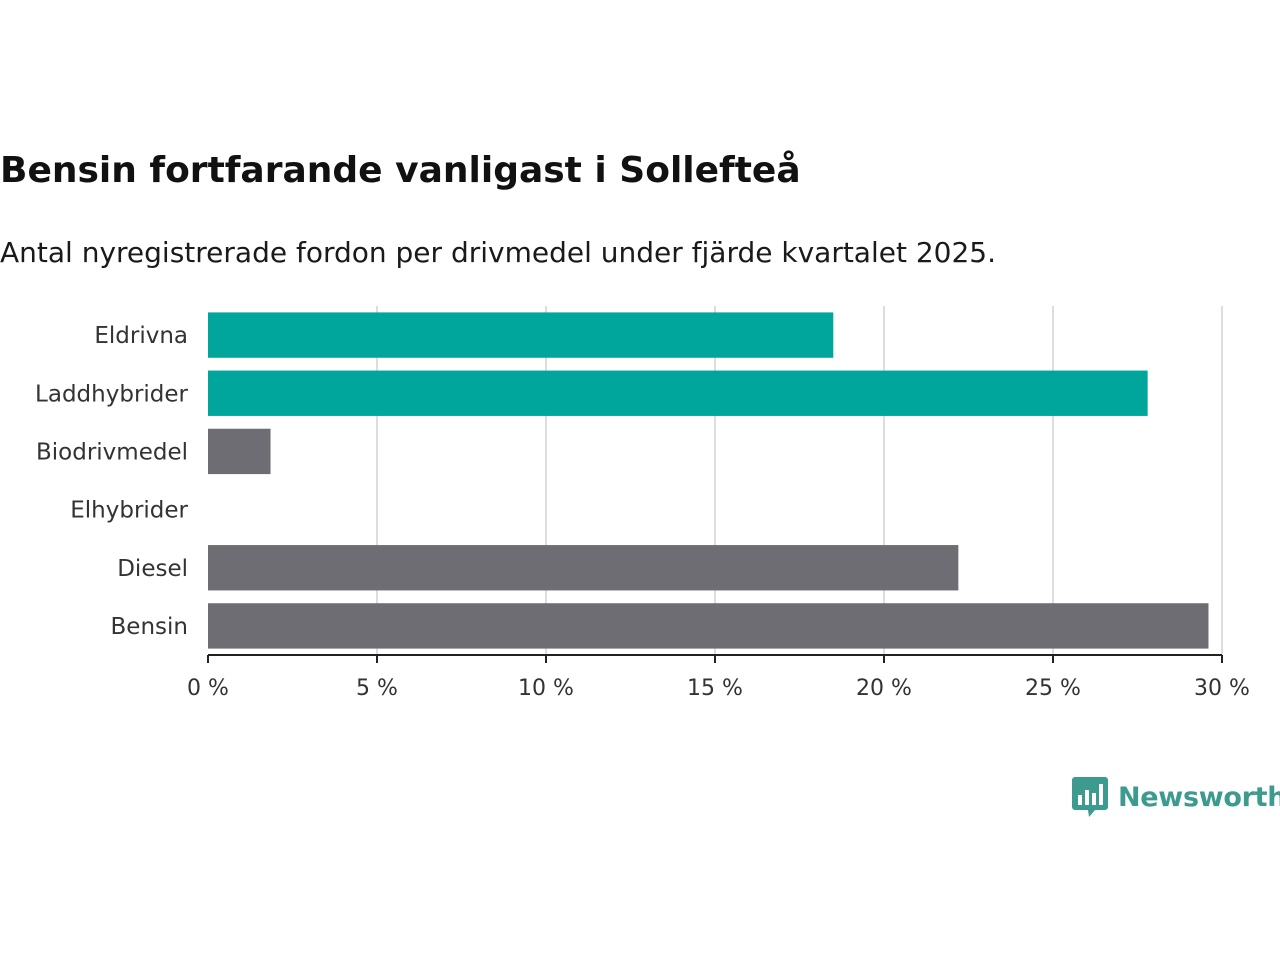  I want to click on category-label: Biodrivmedel, so click(112, 452).